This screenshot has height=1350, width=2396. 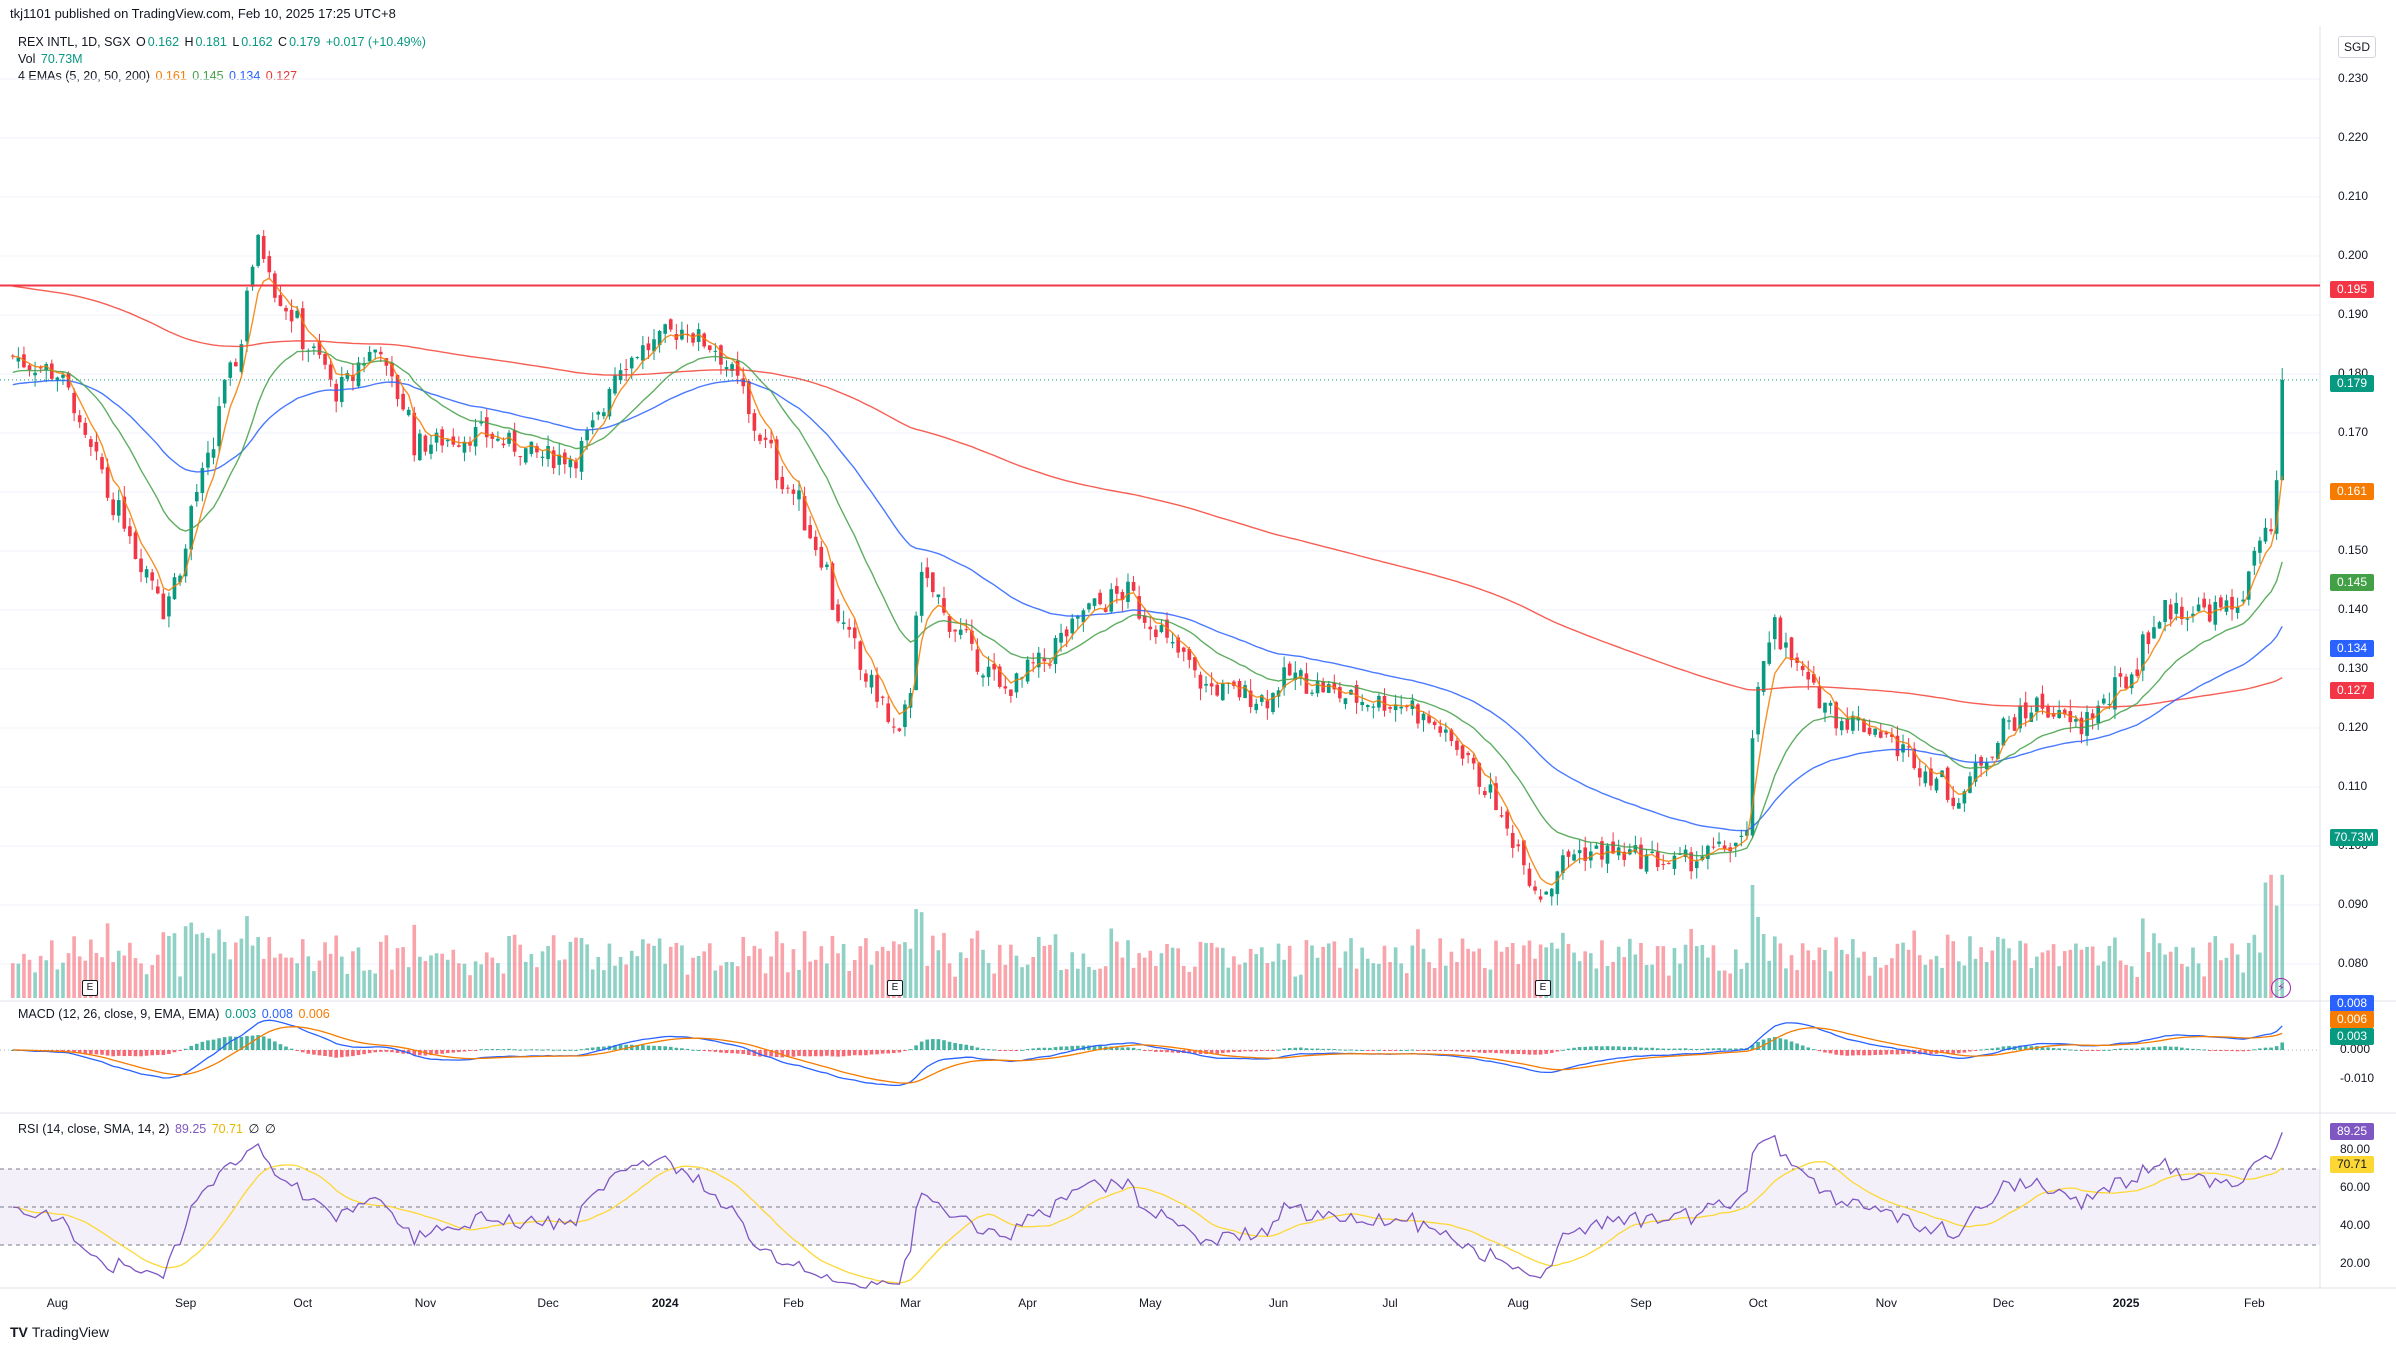 What do you see at coordinates (2357, 1078) in the screenshot?
I see `macd-tick-label: -0.010` at bounding box center [2357, 1078].